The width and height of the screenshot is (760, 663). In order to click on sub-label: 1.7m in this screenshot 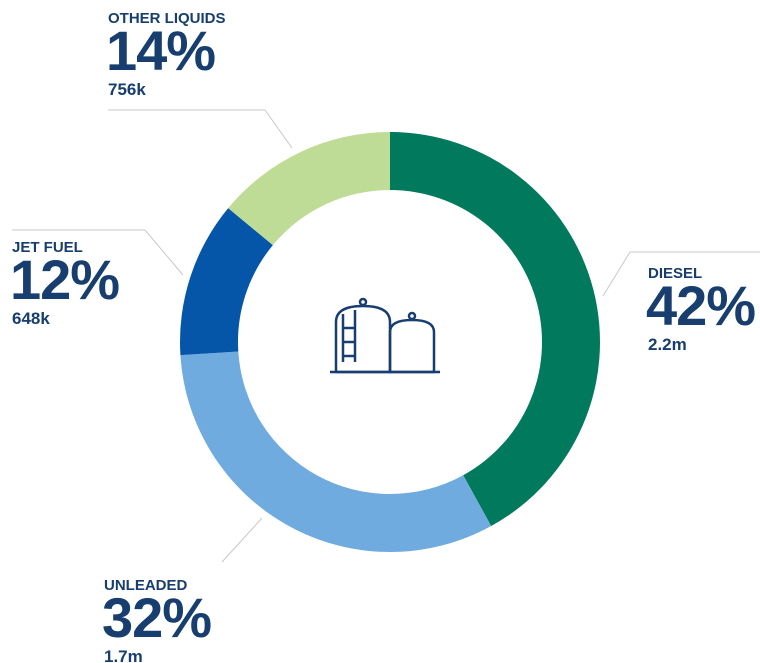, I will do `click(123, 655)`.